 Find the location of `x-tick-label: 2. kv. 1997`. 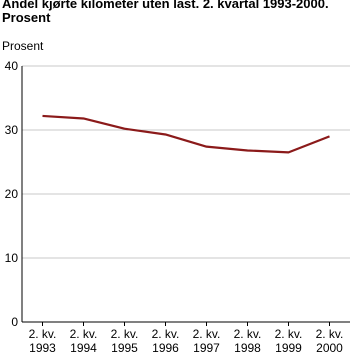

x-tick-label: 2. kv. 1997 is located at coordinates (207, 341).